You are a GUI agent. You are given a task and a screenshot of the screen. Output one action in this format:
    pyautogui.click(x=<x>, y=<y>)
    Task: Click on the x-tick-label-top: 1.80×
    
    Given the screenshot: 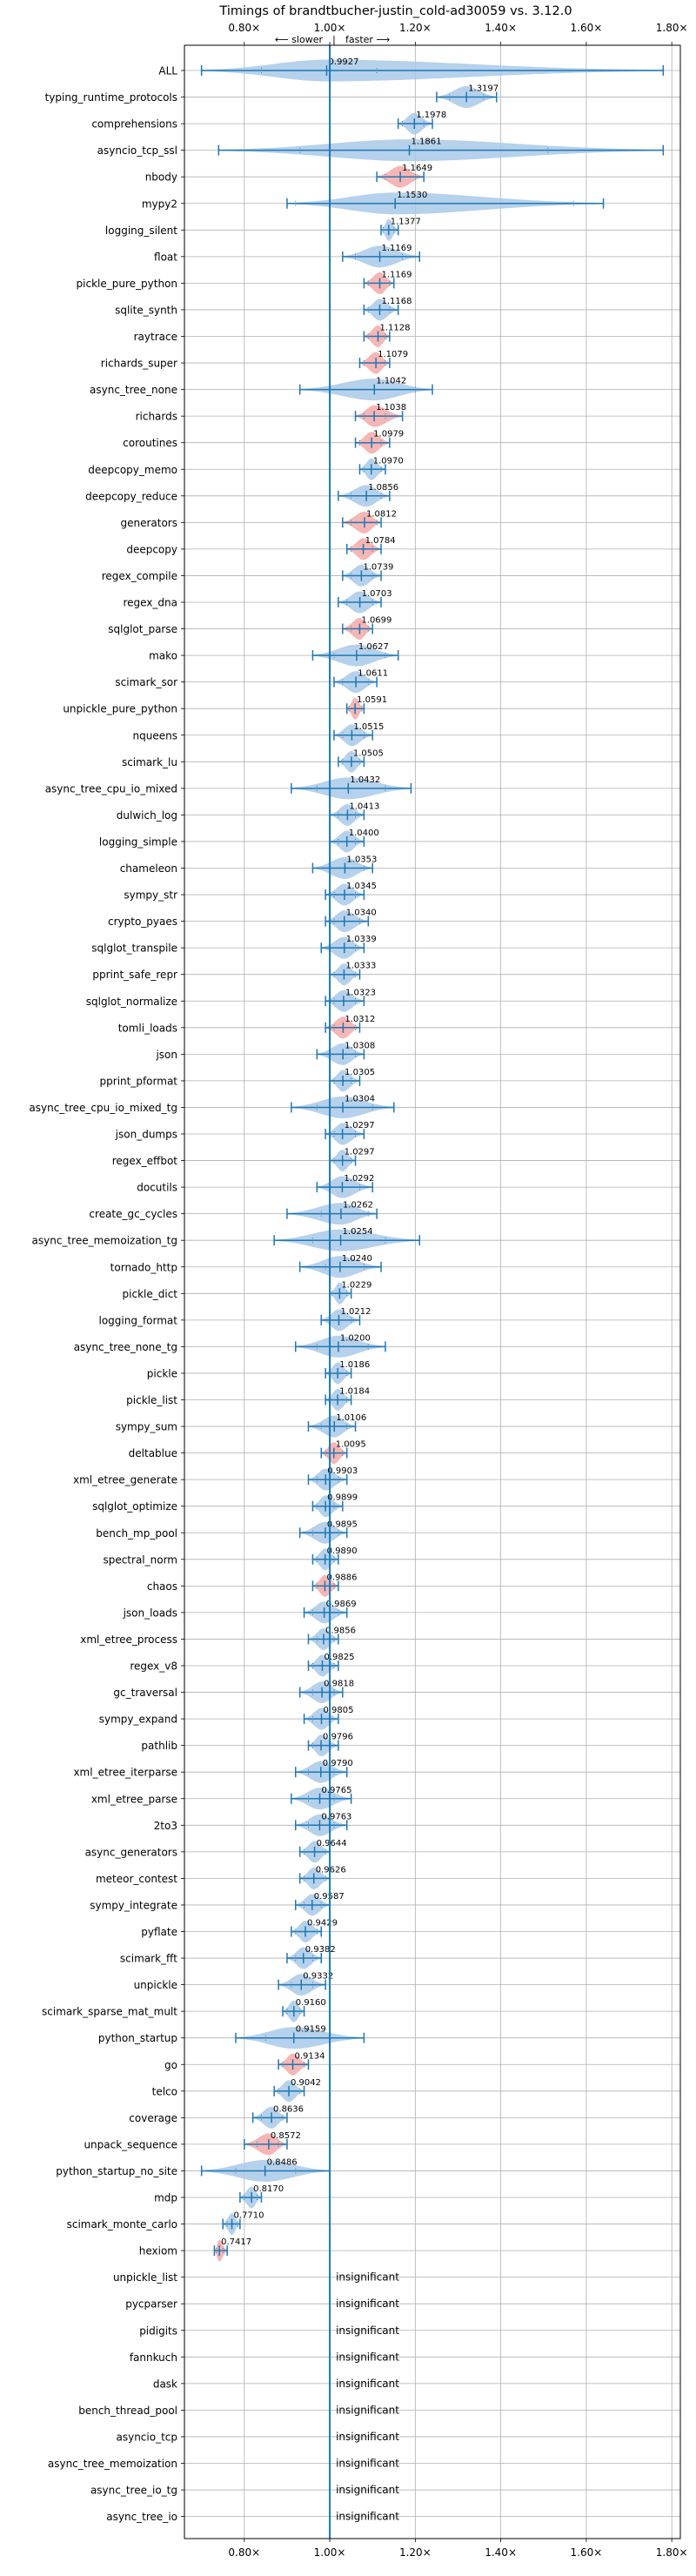 What is the action you would take?
    pyautogui.click(x=672, y=28)
    